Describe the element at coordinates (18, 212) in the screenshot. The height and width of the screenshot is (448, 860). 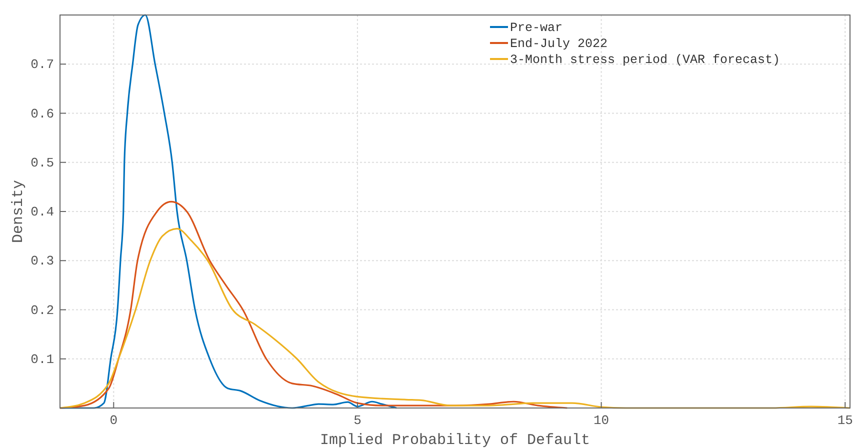
I see `y-axis-title: Density` at that location.